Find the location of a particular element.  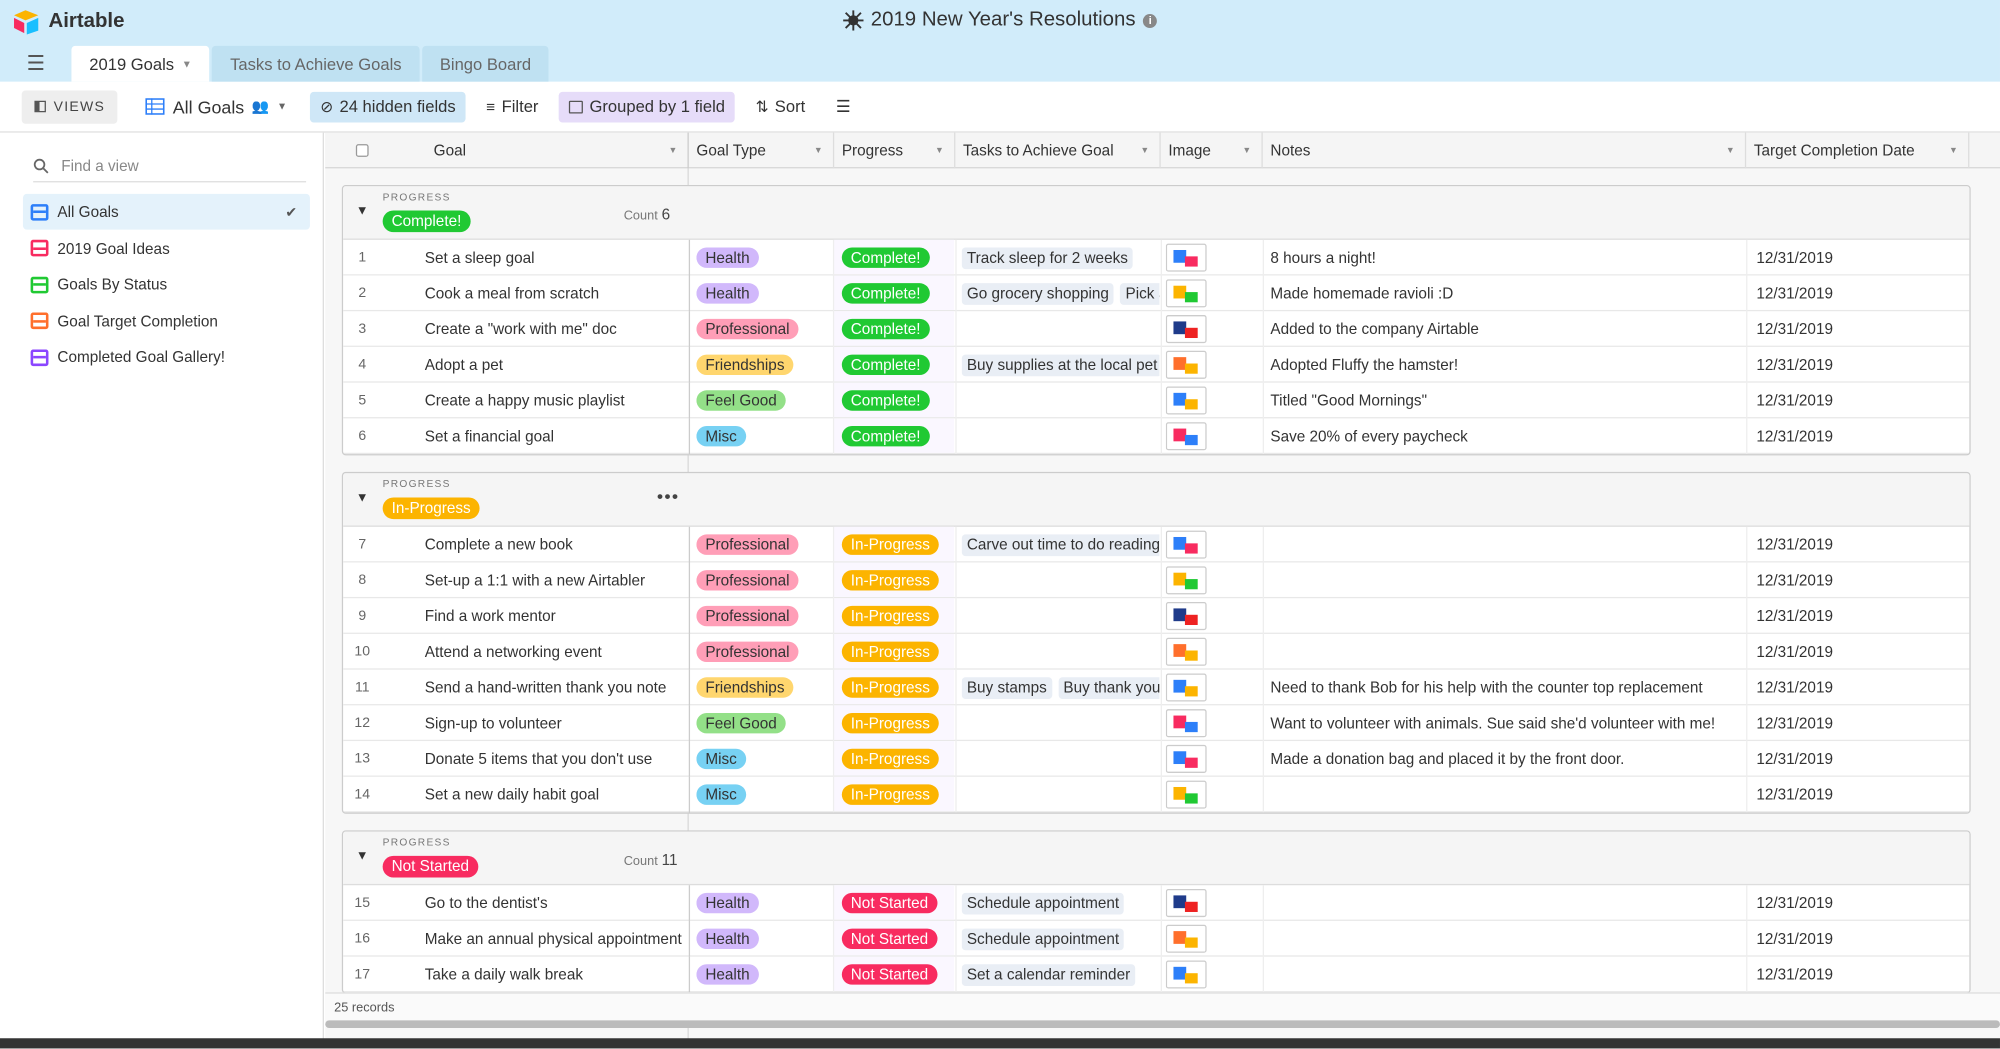

tasks-cell: Set a calendar reminder is located at coordinates (1060, 975).